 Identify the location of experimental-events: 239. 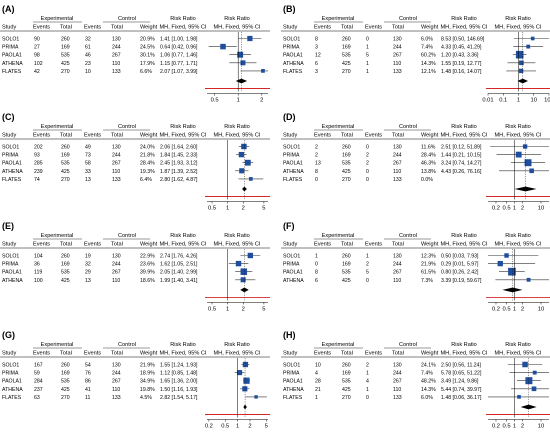
(38, 172).